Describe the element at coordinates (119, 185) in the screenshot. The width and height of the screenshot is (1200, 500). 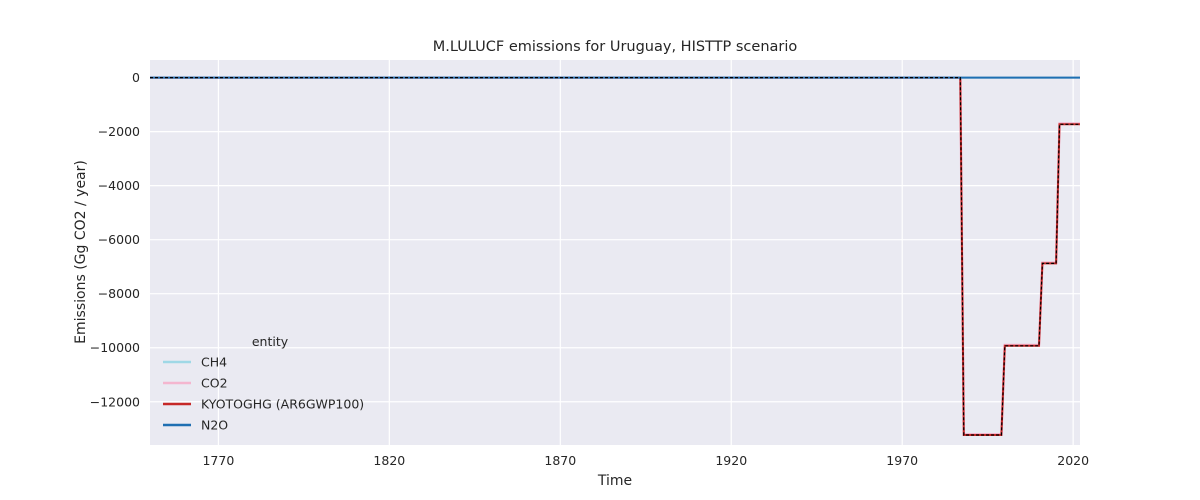
I see `y-tick-label: −4000` at that location.